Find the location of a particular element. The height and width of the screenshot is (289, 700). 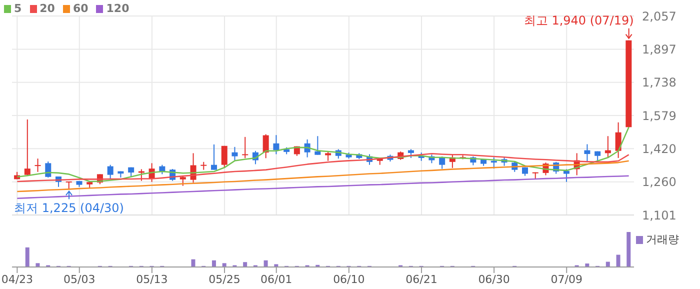

legend-label: 거래량 is located at coordinates (662, 239).